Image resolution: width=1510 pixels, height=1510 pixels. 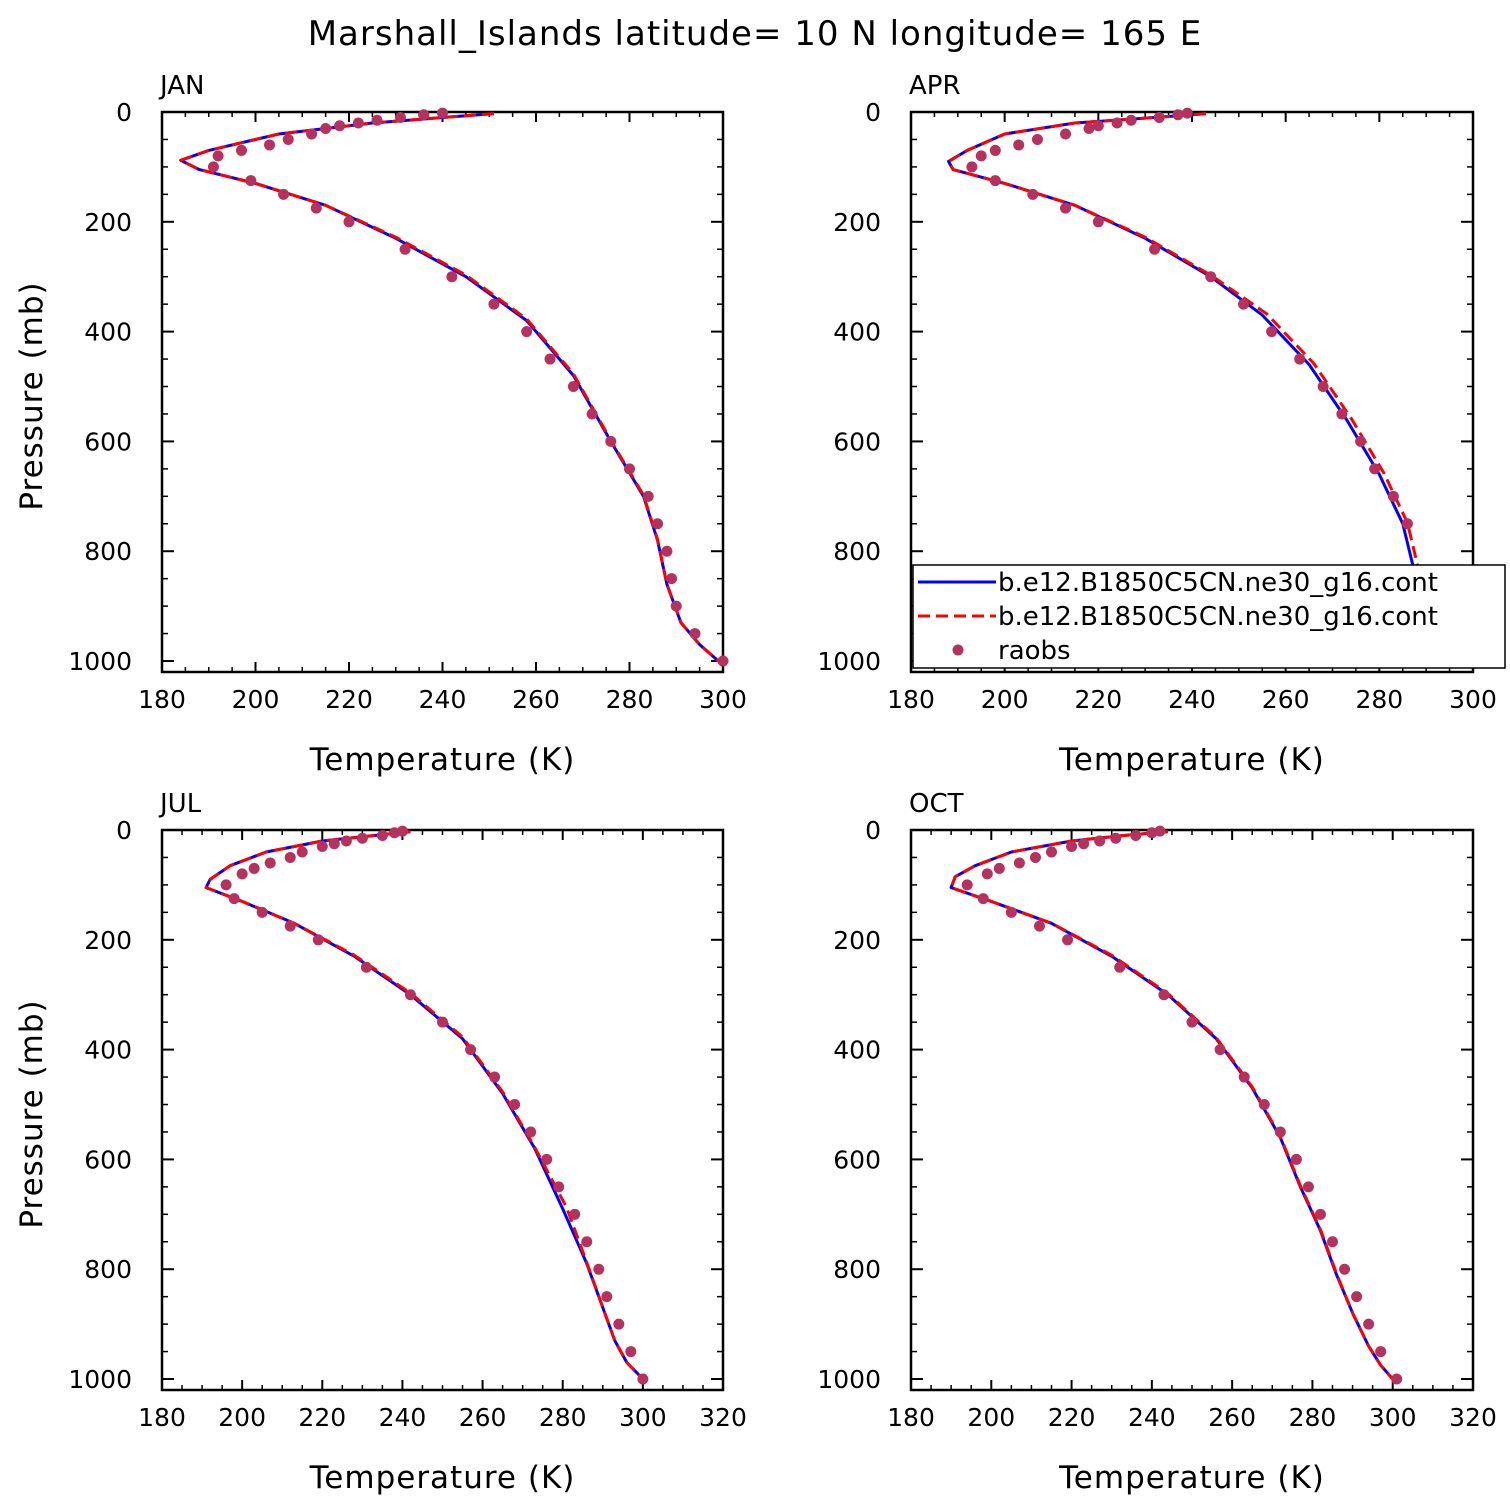 I want to click on y-tick-label: 0, so click(x=873, y=112).